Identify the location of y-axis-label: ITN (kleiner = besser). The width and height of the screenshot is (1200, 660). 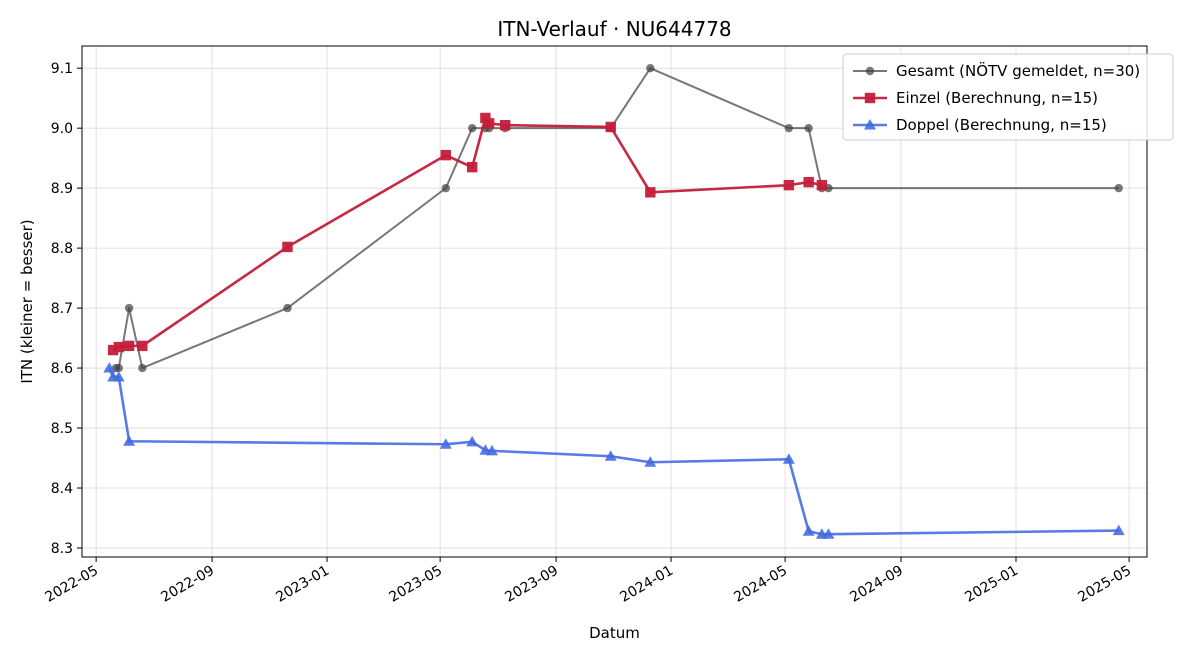
(27, 301).